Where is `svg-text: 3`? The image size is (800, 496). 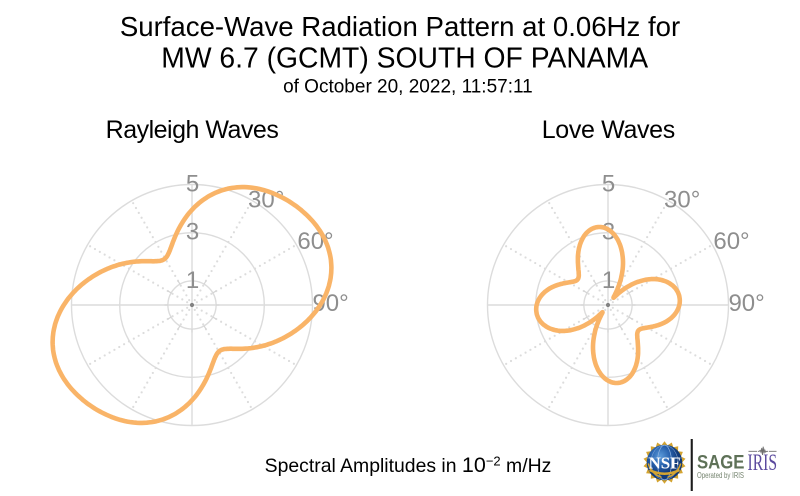 svg-text: 3 is located at coordinates (192, 232).